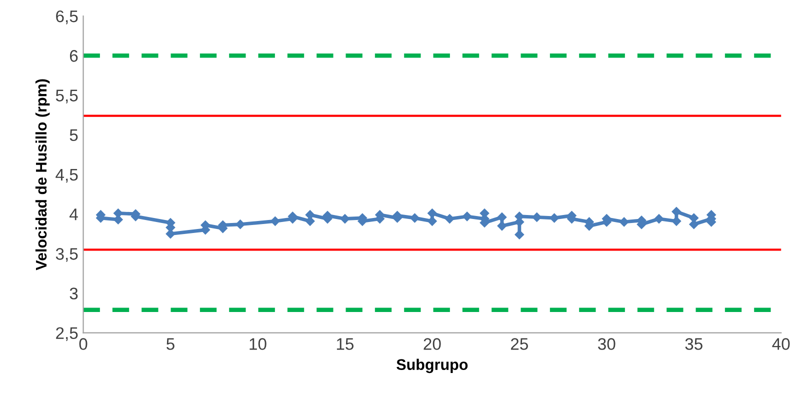  What do you see at coordinates (345, 344) in the screenshot?
I see `x-tick-label: 15` at bounding box center [345, 344].